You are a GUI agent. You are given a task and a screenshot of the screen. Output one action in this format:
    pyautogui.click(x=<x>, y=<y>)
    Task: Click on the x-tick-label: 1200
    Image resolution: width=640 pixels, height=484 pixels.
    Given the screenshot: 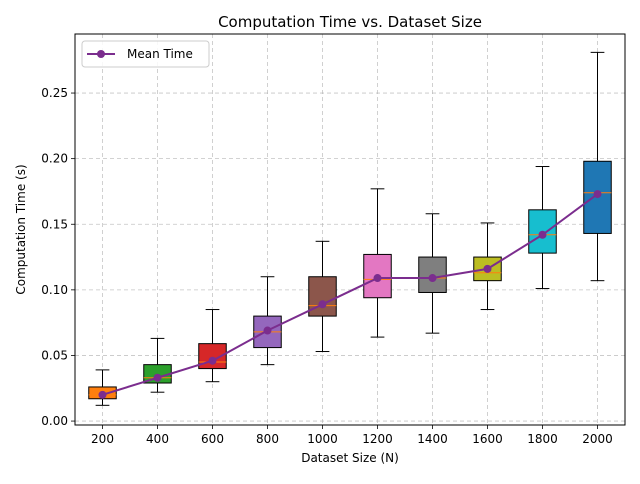 What is the action you would take?
    pyautogui.click(x=377, y=439)
    